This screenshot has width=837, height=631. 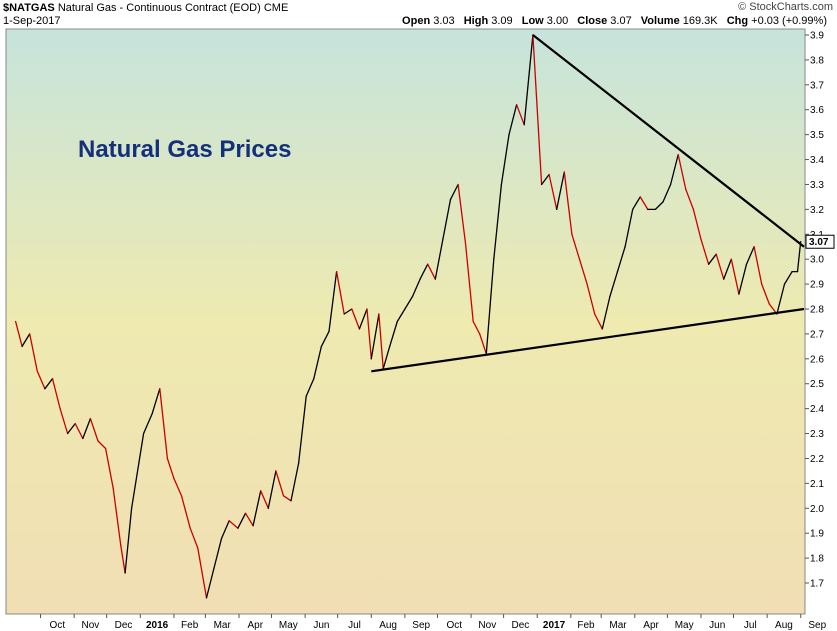 I want to click on quote-high-value: 3.09, so click(x=502, y=21).